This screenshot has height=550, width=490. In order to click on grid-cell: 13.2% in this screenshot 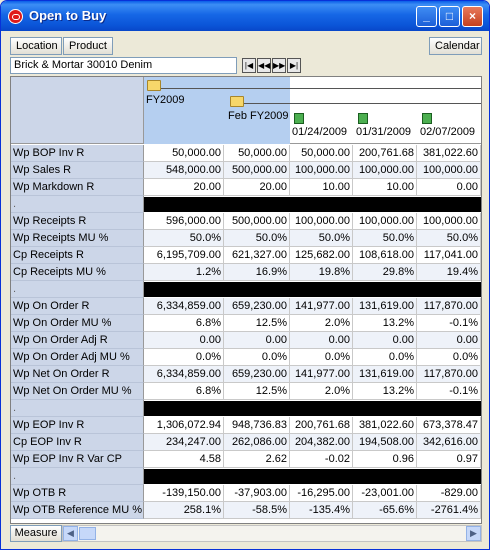, I will do `click(385, 391)`.